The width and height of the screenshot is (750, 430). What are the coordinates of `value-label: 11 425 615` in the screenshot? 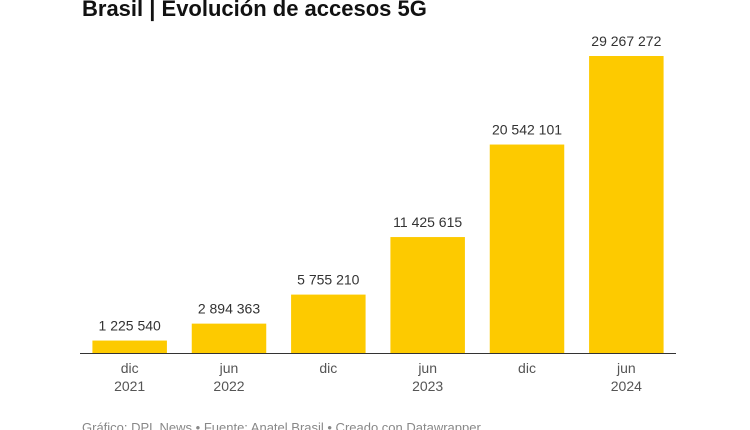 It's located at (427, 222).